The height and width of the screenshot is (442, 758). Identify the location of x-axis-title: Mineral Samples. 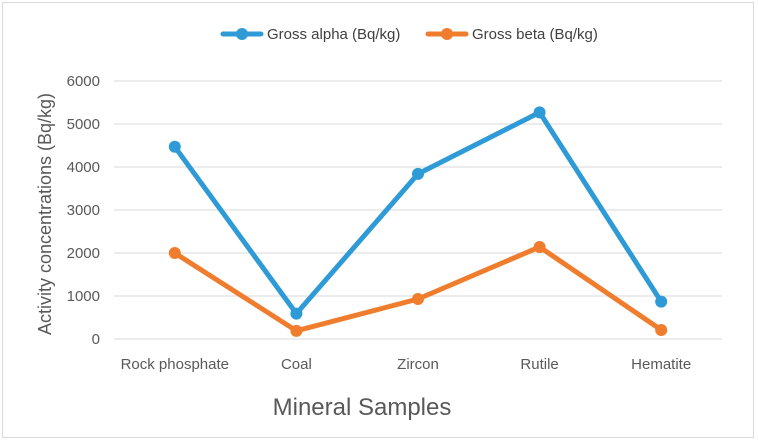
(362, 407).